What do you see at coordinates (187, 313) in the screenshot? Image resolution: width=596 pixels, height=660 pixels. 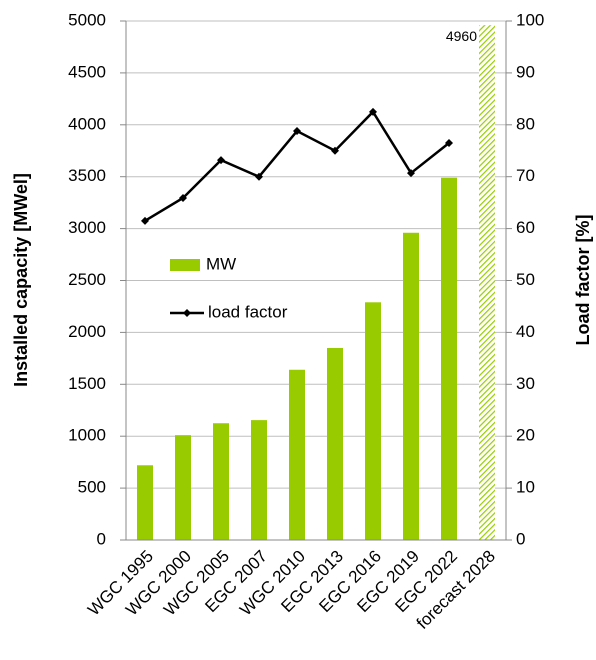 I see `legend-marker` at bounding box center [187, 313].